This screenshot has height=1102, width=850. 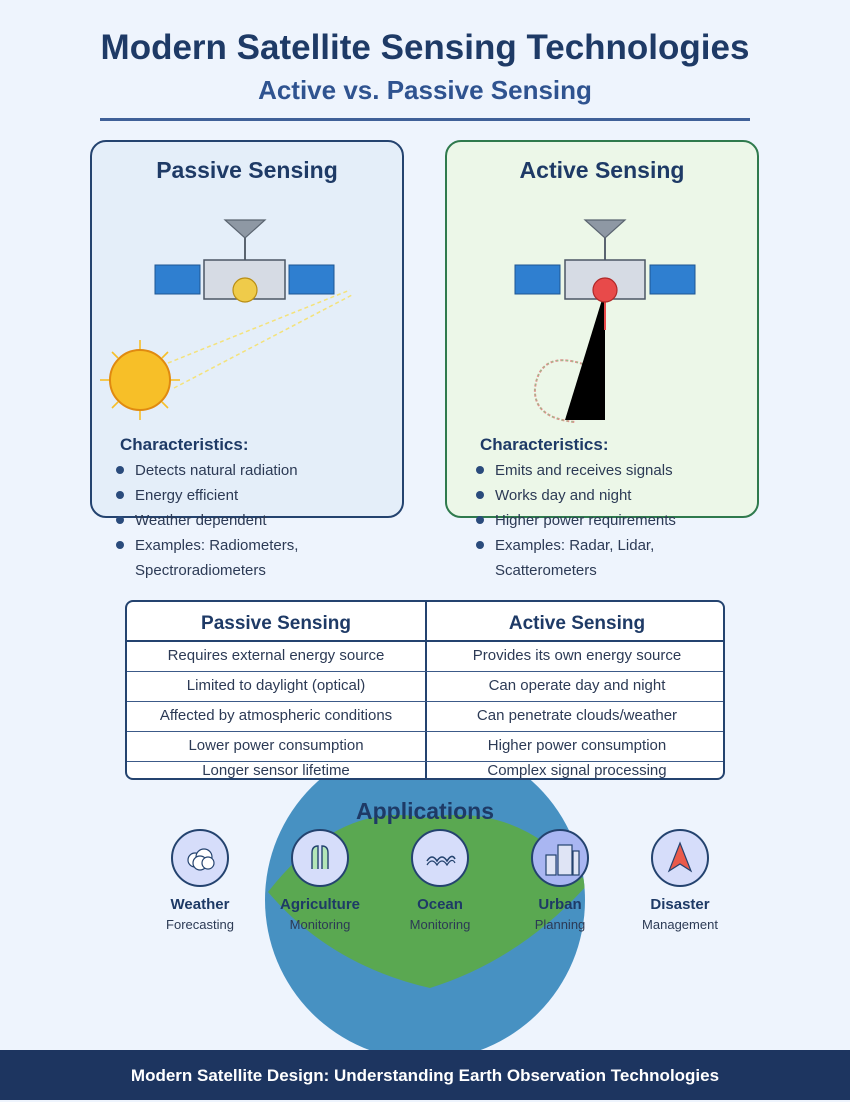 What do you see at coordinates (560, 904) in the screenshot?
I see `app-name-urban: Urban` at bounding box center [560, 904].